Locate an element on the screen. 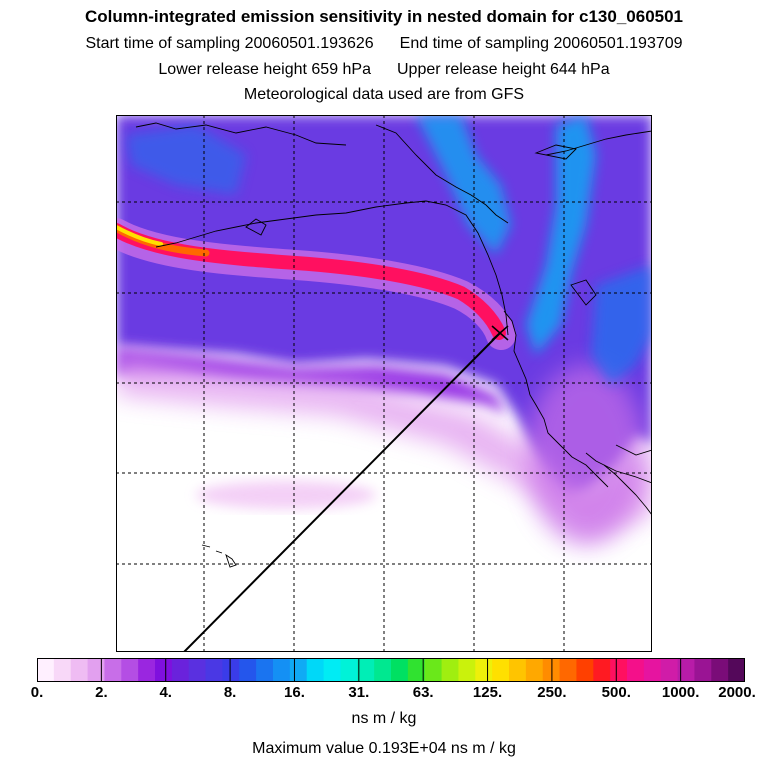 The width and height of the screenshot is (768, 768). colorbar-tick-label: 0. is located at coordinates (37, 692).